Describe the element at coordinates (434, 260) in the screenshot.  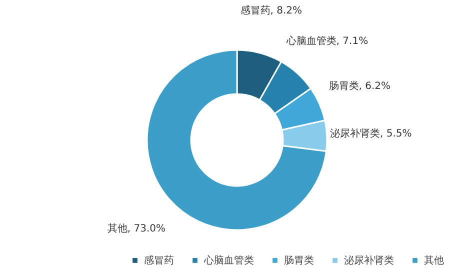
I see `legend-label: 其他` at that location.